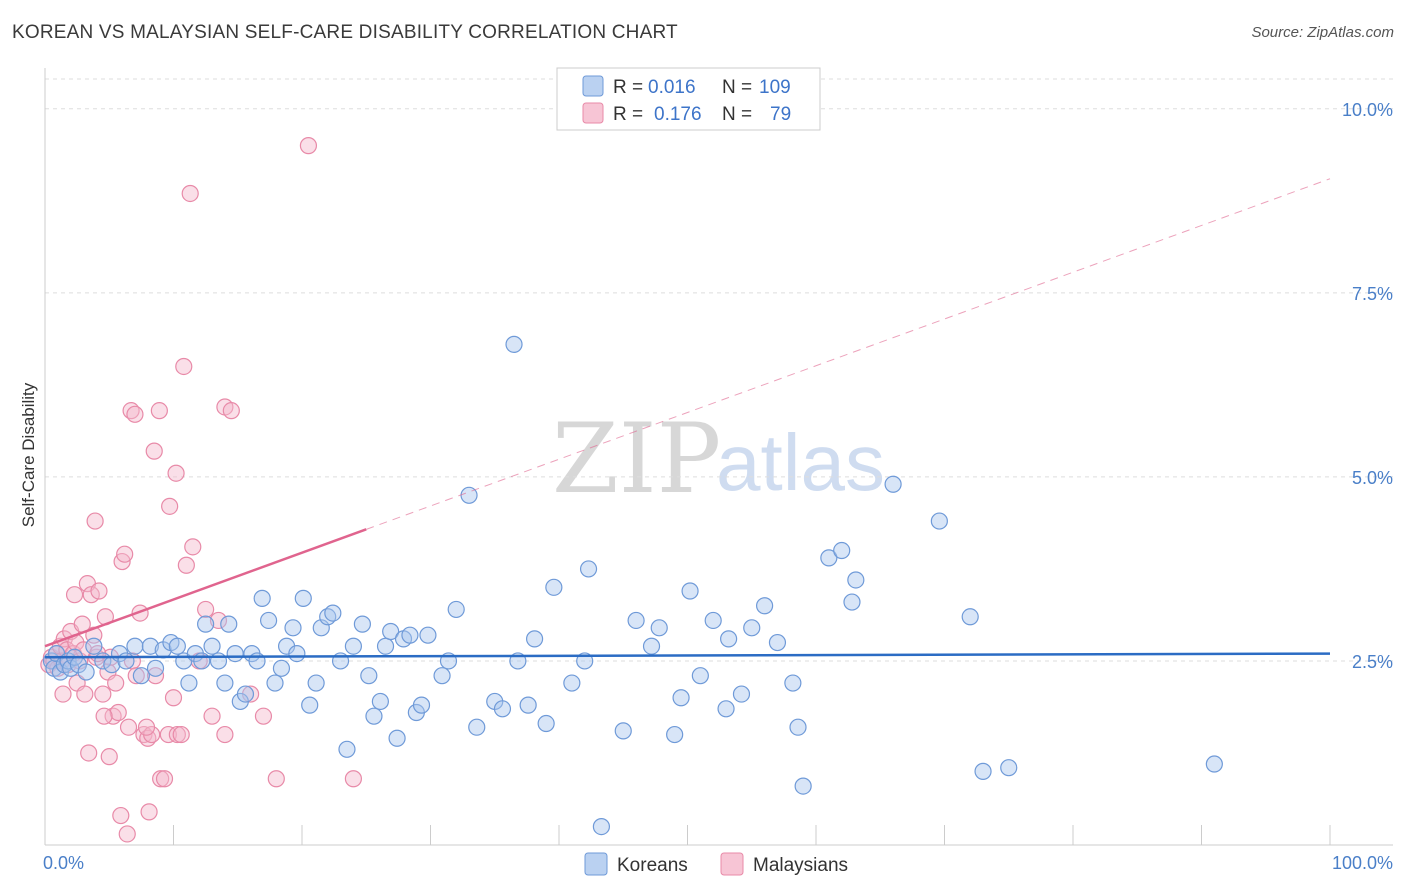 The height and width of the screenshot is (892, 1406). I want to click on y-tick-labels: 2.5% 5.0% 7.5% 10.0%, so click(1367, 386).